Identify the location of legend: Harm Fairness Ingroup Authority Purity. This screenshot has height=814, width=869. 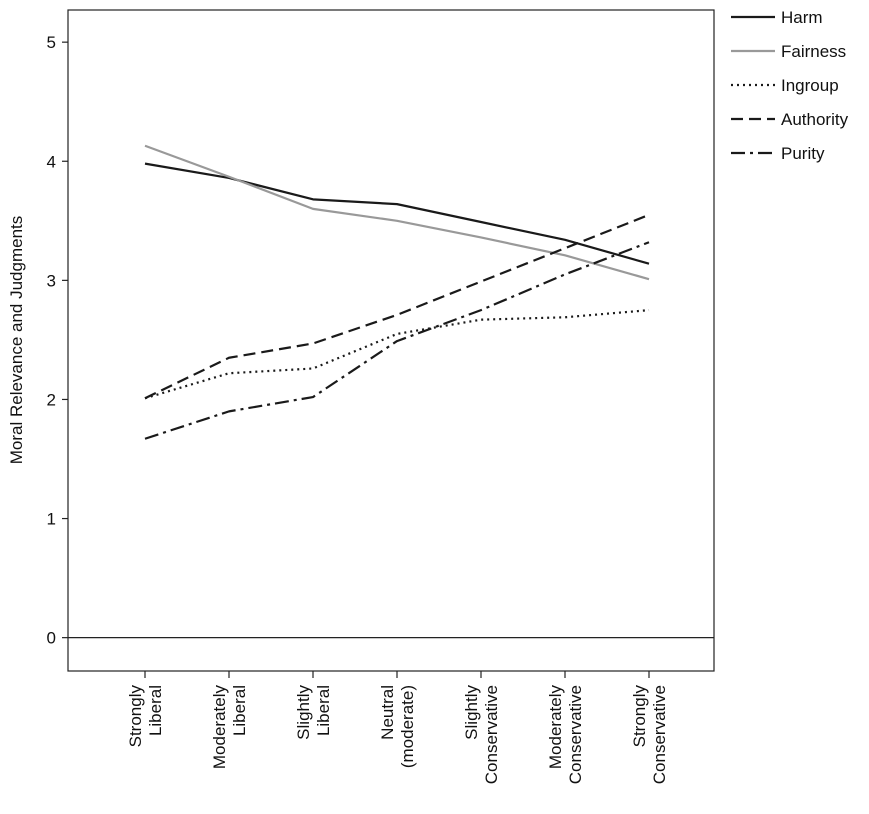
(790, 85).